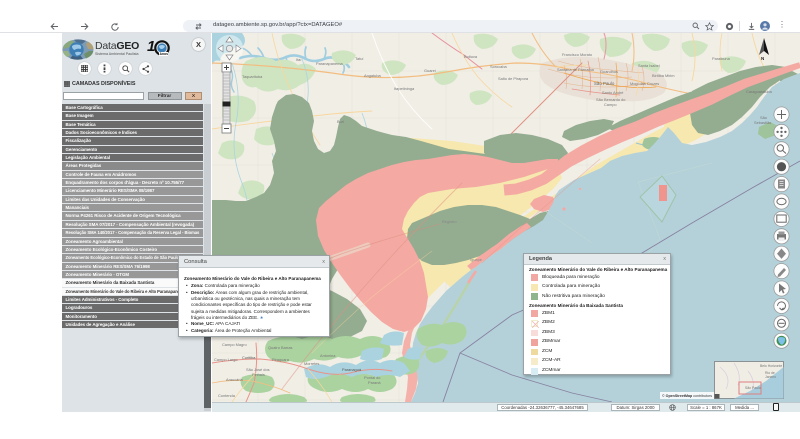 This screenshot has height=439, width=800. I want to click on svg-text: Tatuí, so click(359, 58).